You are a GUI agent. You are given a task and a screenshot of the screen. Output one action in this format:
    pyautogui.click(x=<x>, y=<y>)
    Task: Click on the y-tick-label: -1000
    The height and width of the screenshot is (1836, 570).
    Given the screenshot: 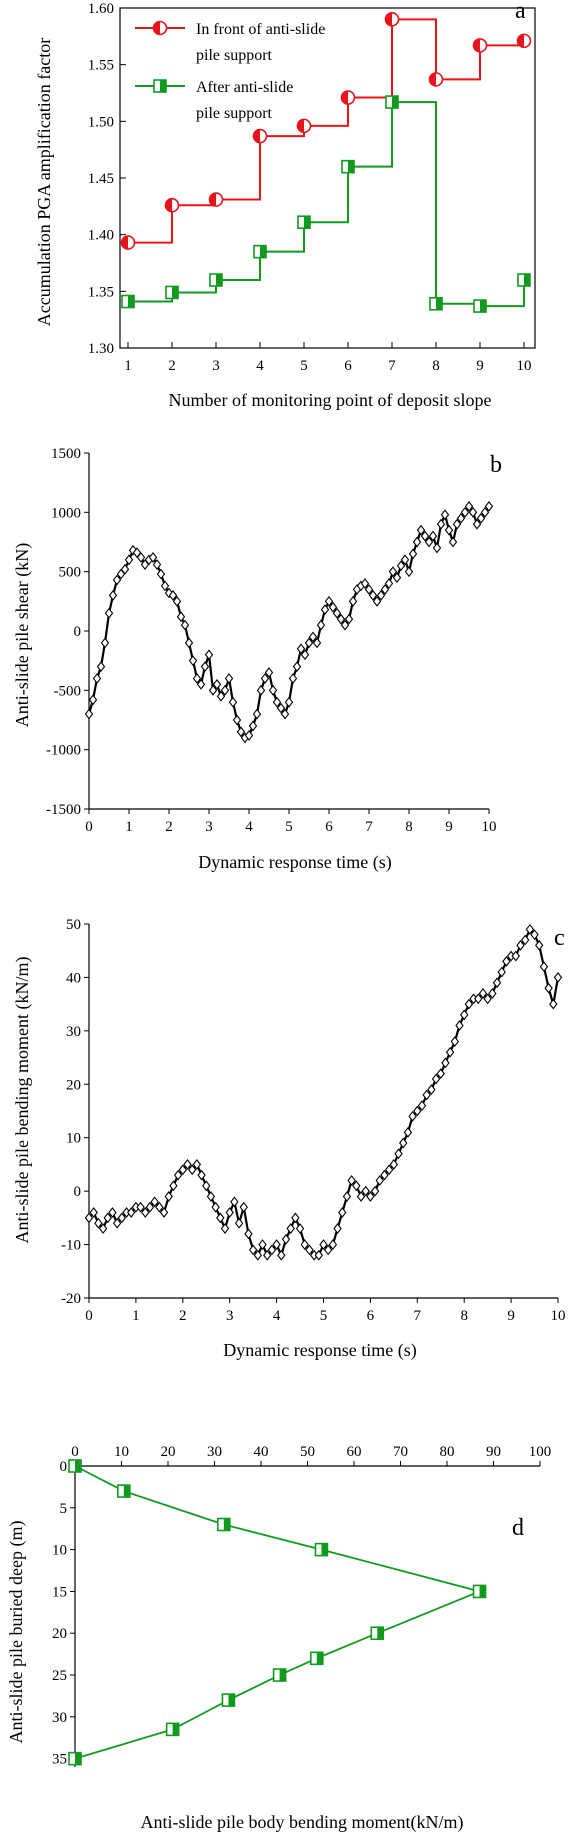 What is the action you would take?
    pyautogui.click(x=63, y=751)
    